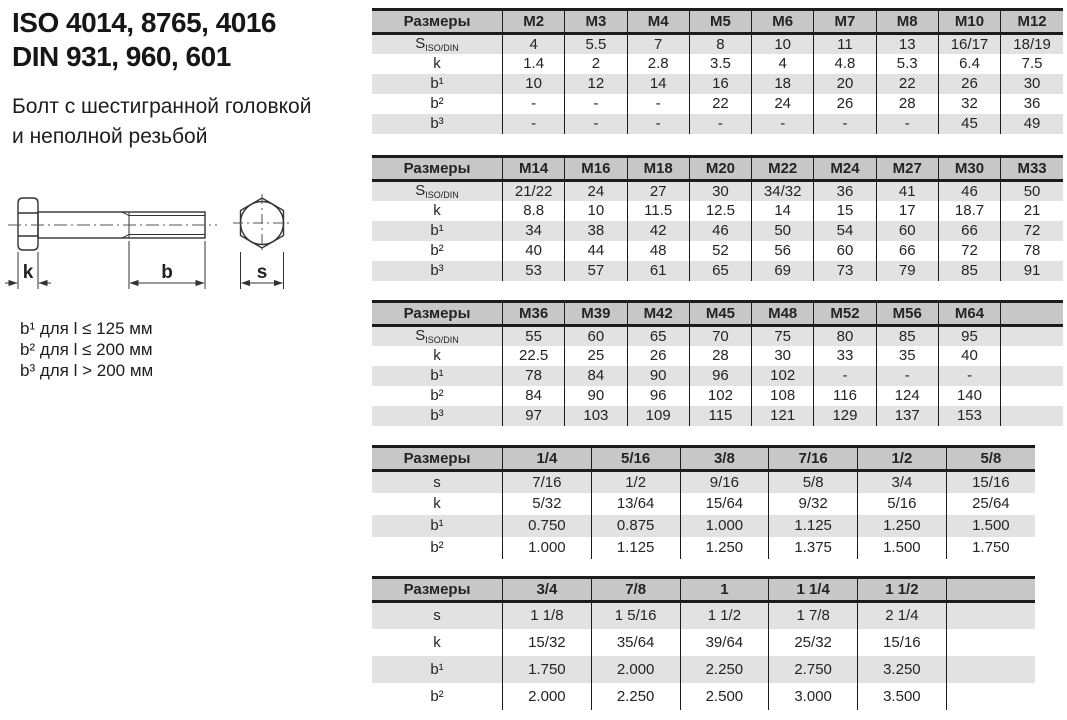 Image resolution: width=1067 pixels, height=720 pixels. I want to click on table-header-row: Размеры 3/4 7/8 1 1 1/4 1 1/2, so click(703, 589).